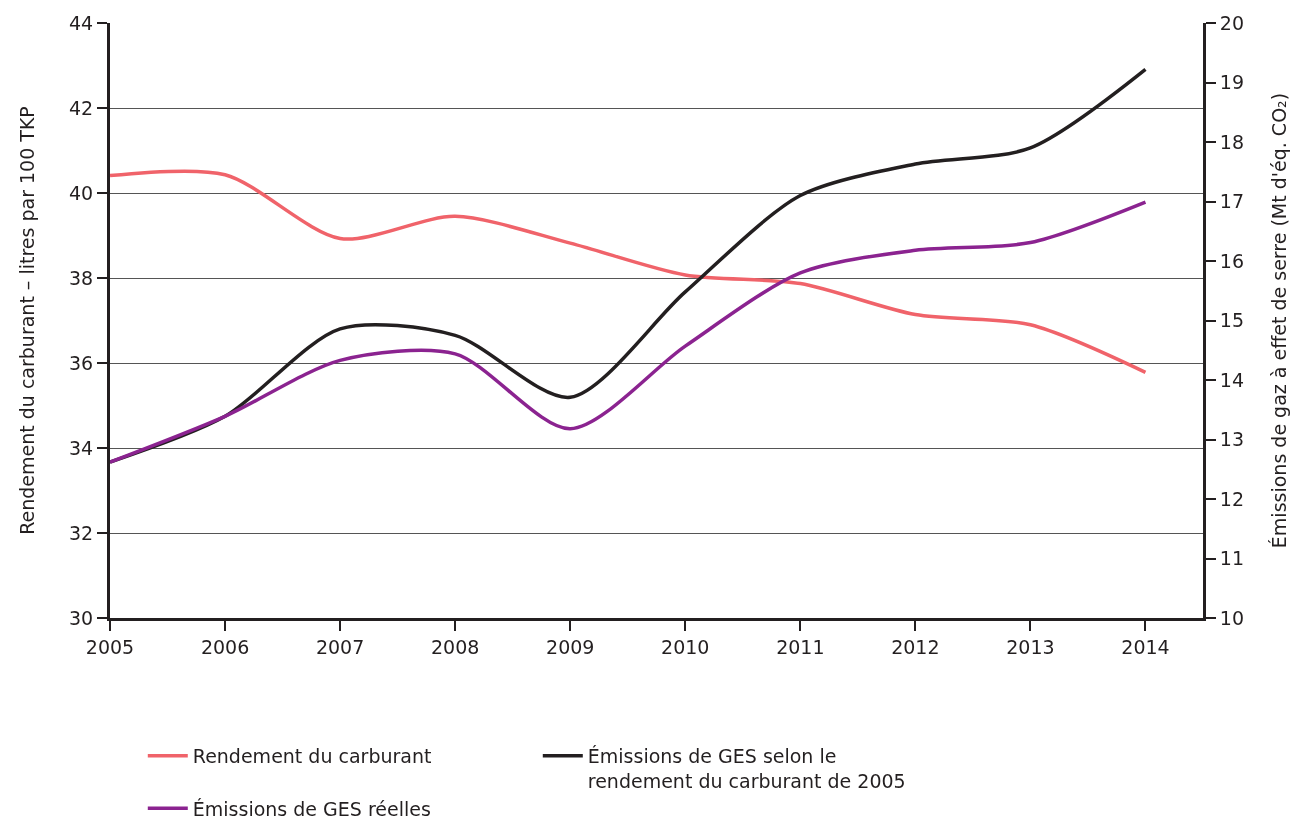 The height and width of the screenshot is (840, 1313). I want to click on y2-tick-label: 19, so click(1231, 82).